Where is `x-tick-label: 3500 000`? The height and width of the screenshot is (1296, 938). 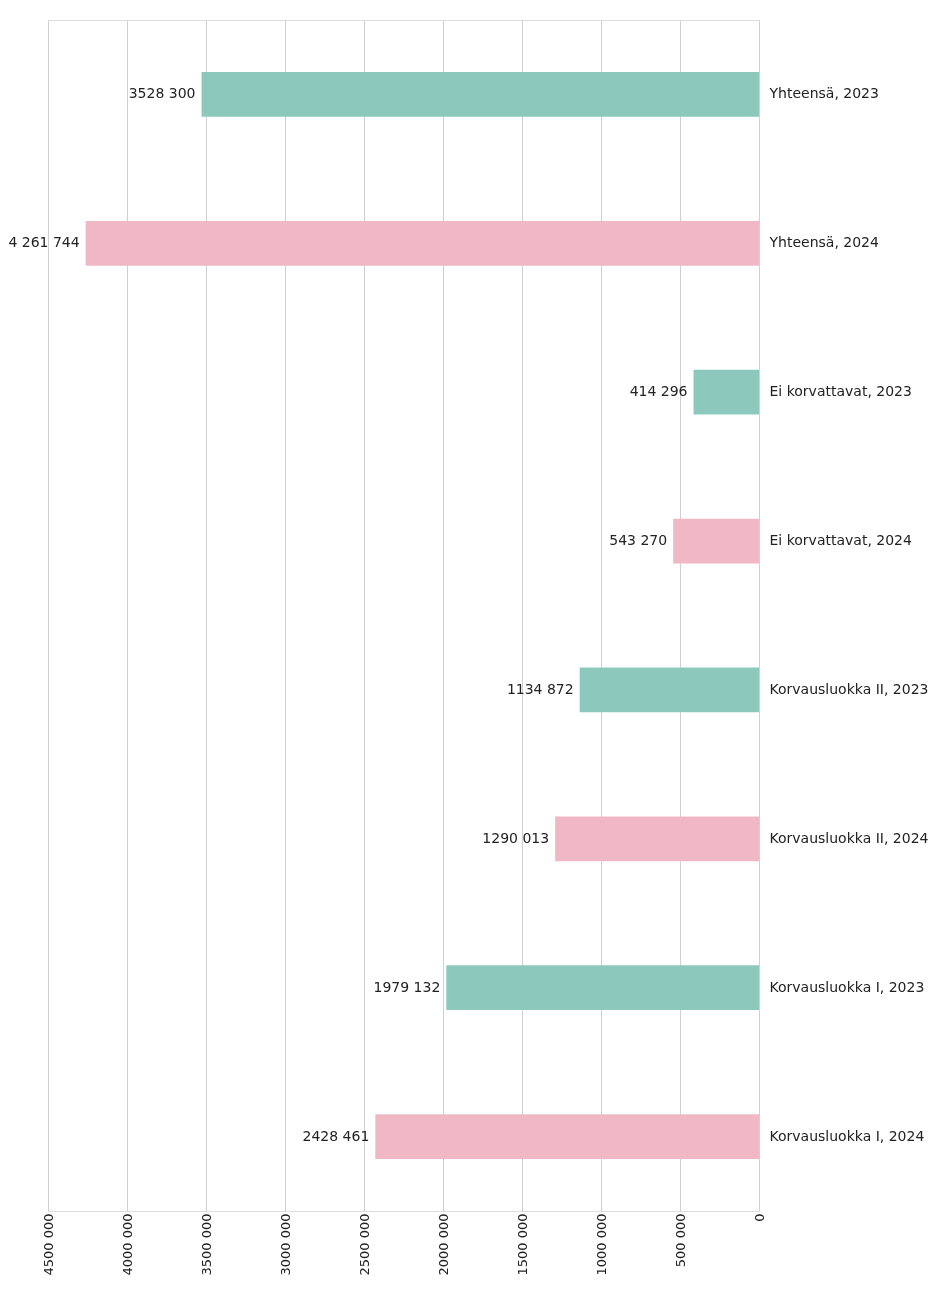
x-tick-label: 3500 000 is located at coordinates (206, 1244).